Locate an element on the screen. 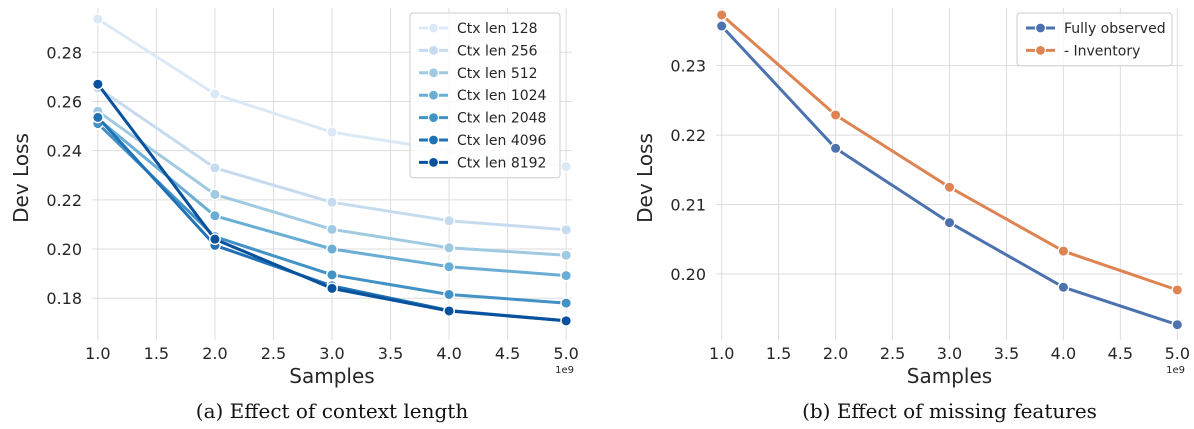 The height and width of the screenshot is (429, 1194). legend-label: Ctx len 2048 is located at coordinates (501, 119).